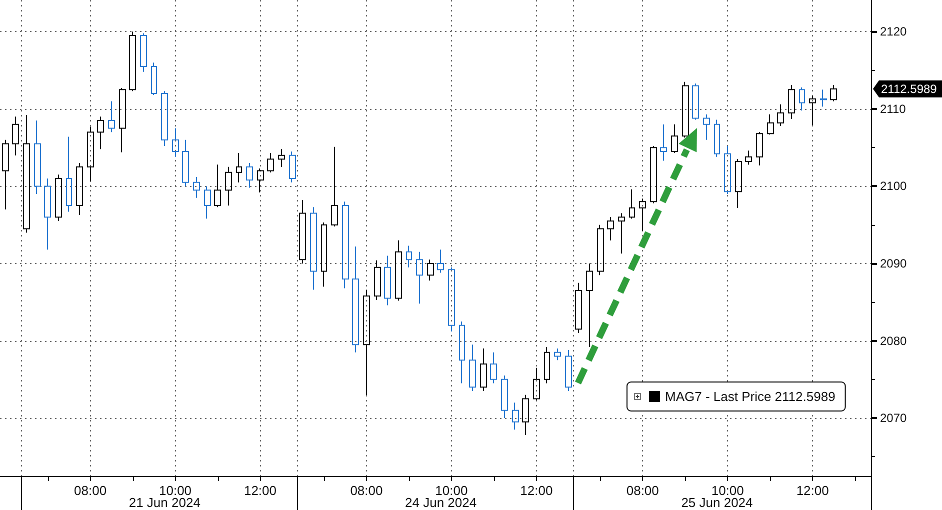 This screenshot has height=510, width=942. What do you see at coordinates (894, 186) in the screenshot?
I see `y-tick-label: 2100` at bounding box center [894, 186].